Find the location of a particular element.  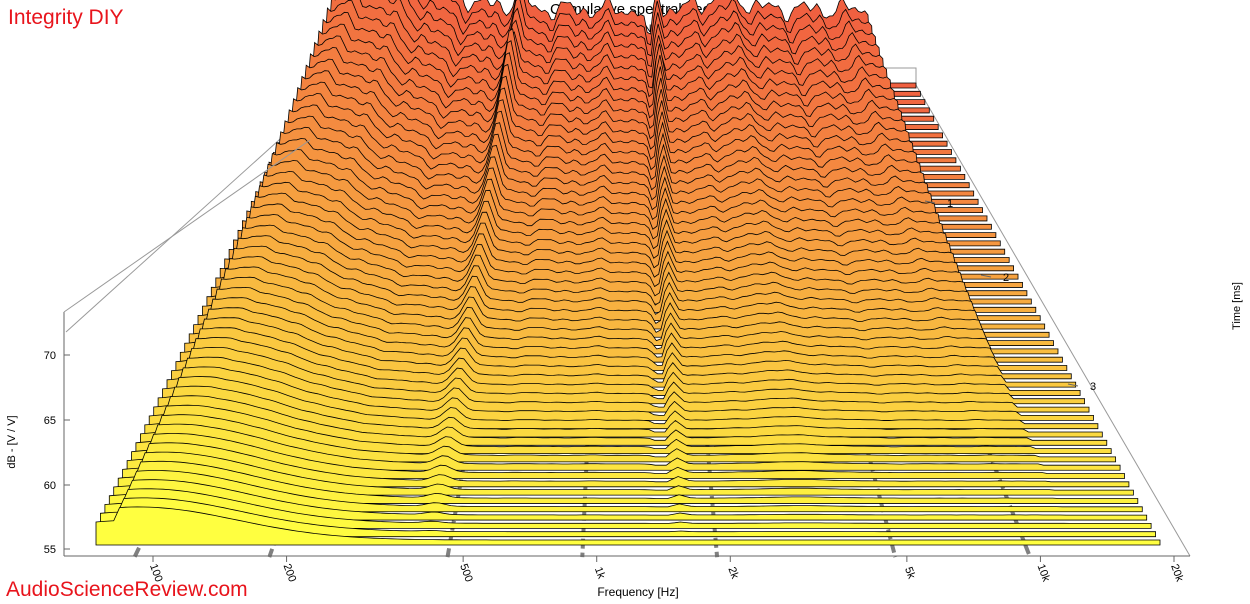

time-tick-label: 3 is located at coordinates (1093, 387).